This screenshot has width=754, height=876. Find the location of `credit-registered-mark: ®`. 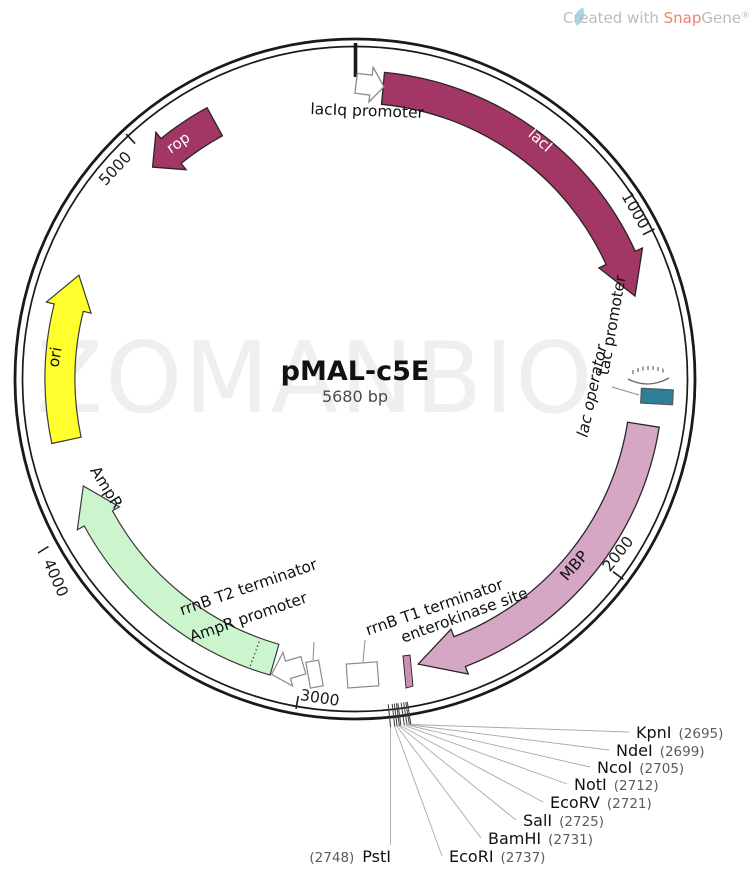

credit-registered-mark: ® is located at coordinates (745, 16).